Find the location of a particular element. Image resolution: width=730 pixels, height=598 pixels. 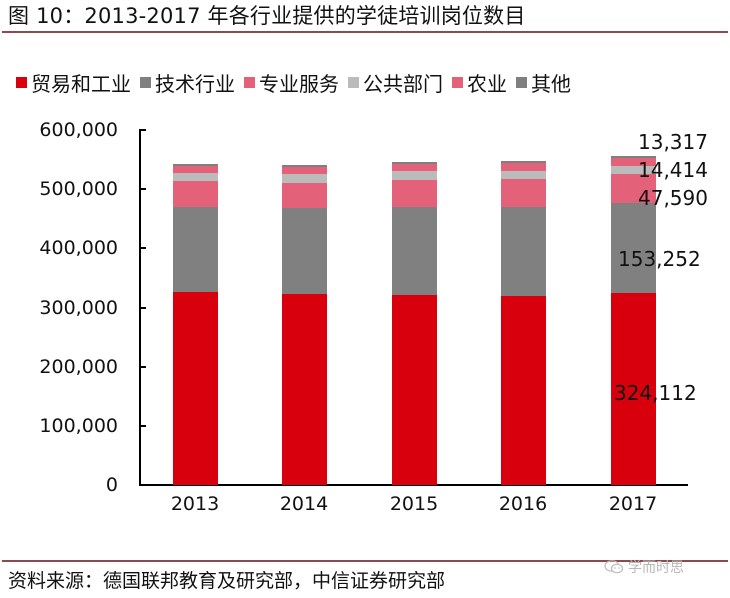

legend-item: 农业 is located at coordinates (479, 82).